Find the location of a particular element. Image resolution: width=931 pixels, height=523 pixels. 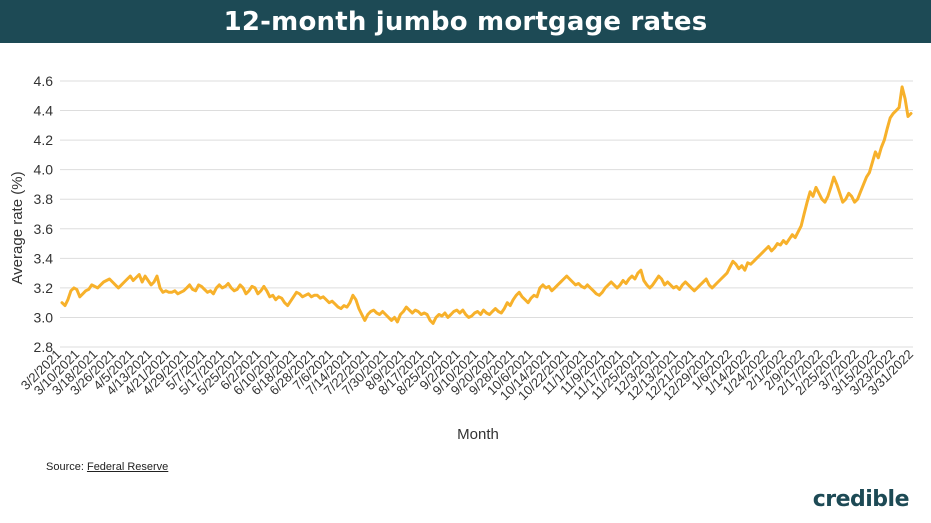

source-label: Source: is located at coordinates (66, 467).